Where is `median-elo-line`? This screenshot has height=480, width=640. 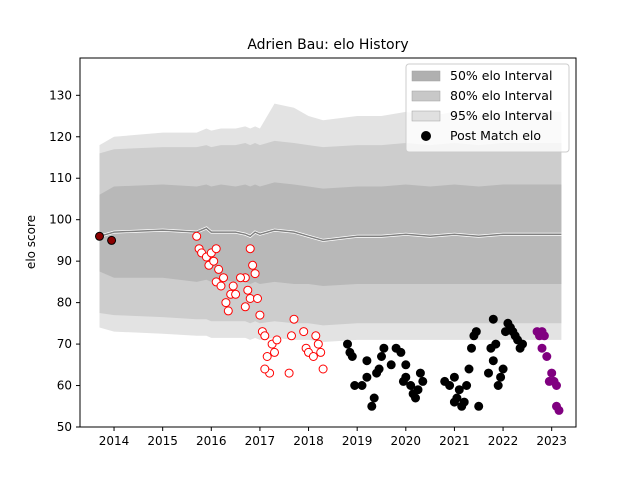 median-elo-line is located at coordinates (330, 234).